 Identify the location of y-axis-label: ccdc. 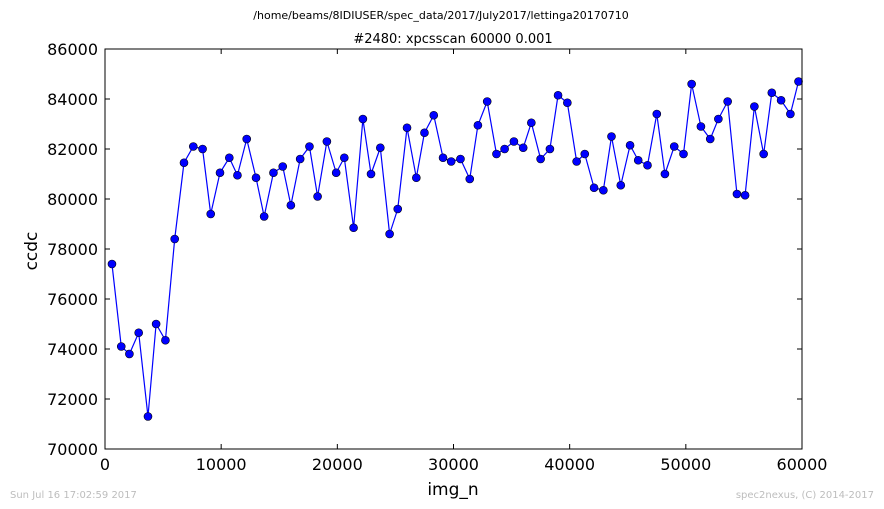
(32, 251).